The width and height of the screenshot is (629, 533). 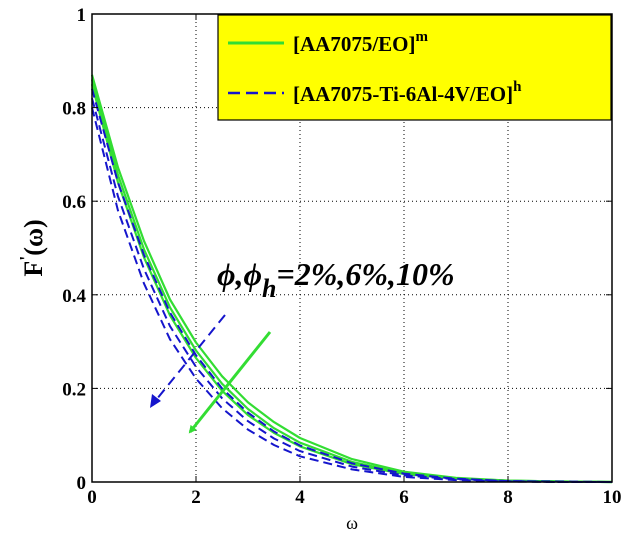 What do you see at coordinates (230, 382) in the screenshot?
I see `arrow-green` at bounding box center [230, 382].